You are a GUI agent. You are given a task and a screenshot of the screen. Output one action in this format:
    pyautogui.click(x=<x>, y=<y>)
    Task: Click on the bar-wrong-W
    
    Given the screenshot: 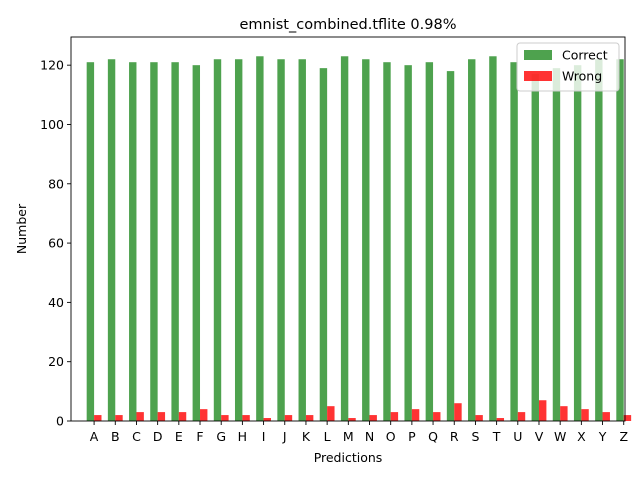 What is the action you would take?
    pyautogui.click(x=564, y=413)
    